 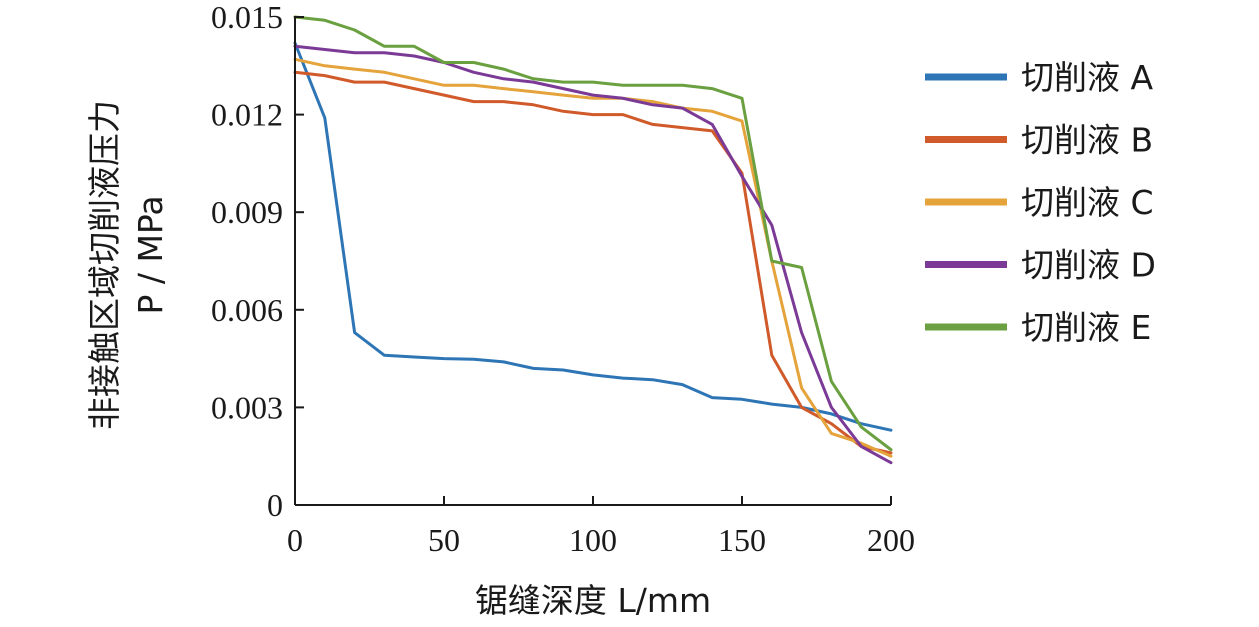 What do you see at coordinates (593, 540) in the screenshot?
I see `x-tick-label: 100` at bounding box center [593, 540].